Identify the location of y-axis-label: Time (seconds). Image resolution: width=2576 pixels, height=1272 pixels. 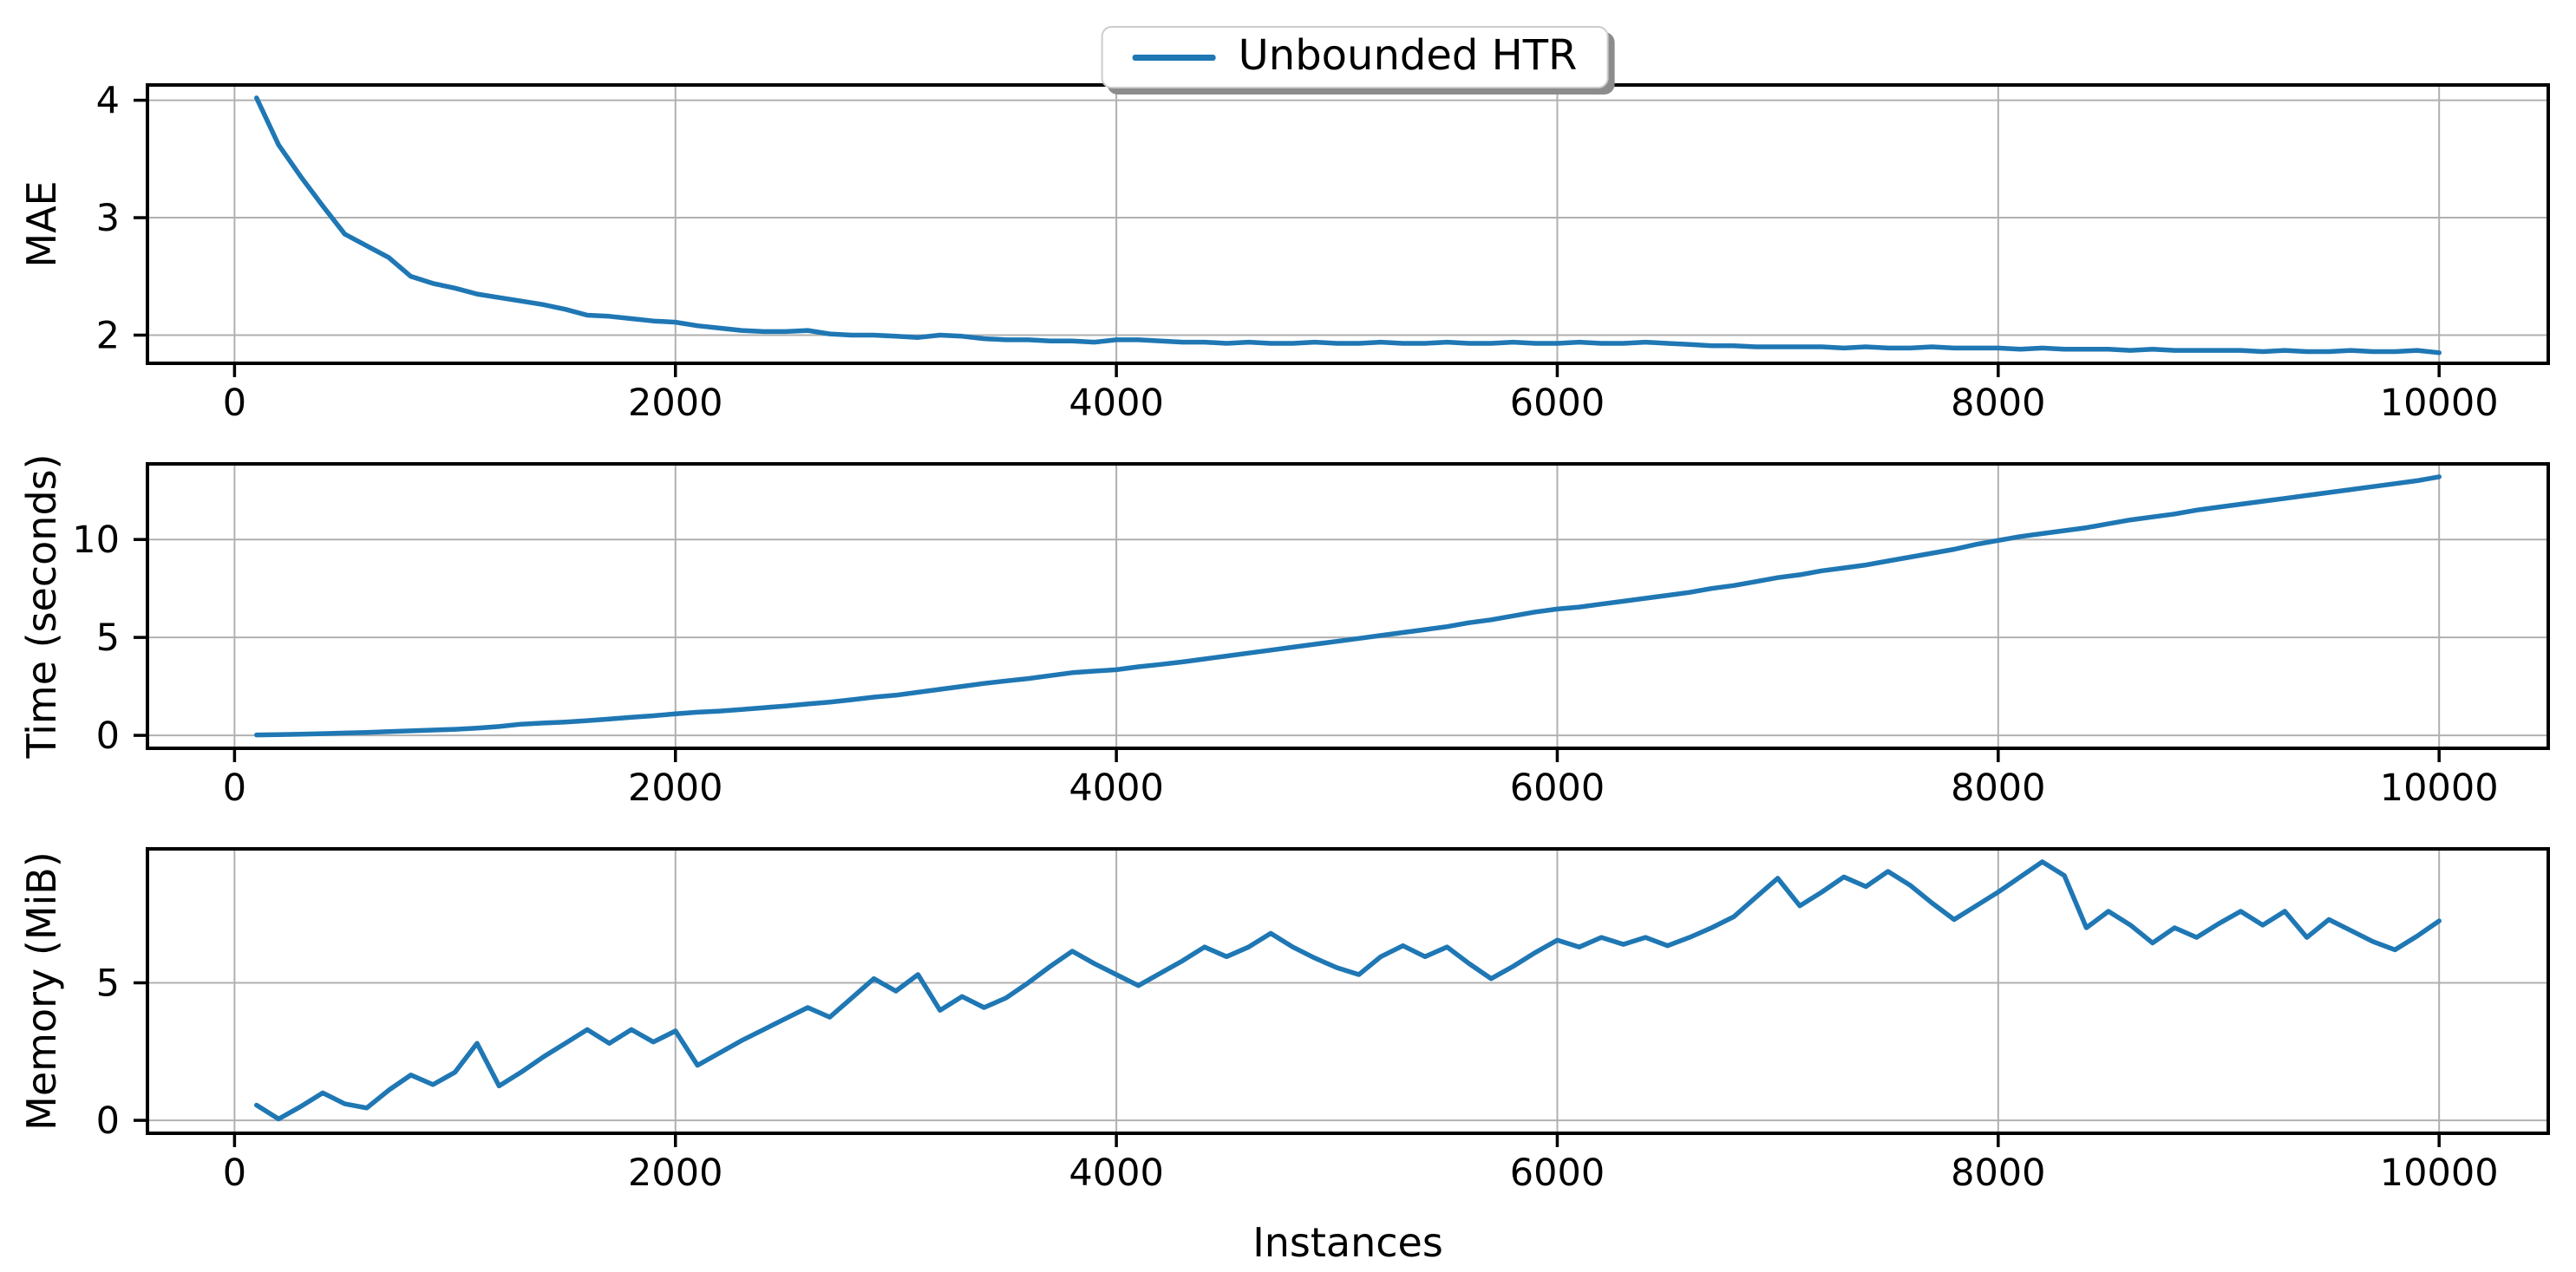
(41, 606).